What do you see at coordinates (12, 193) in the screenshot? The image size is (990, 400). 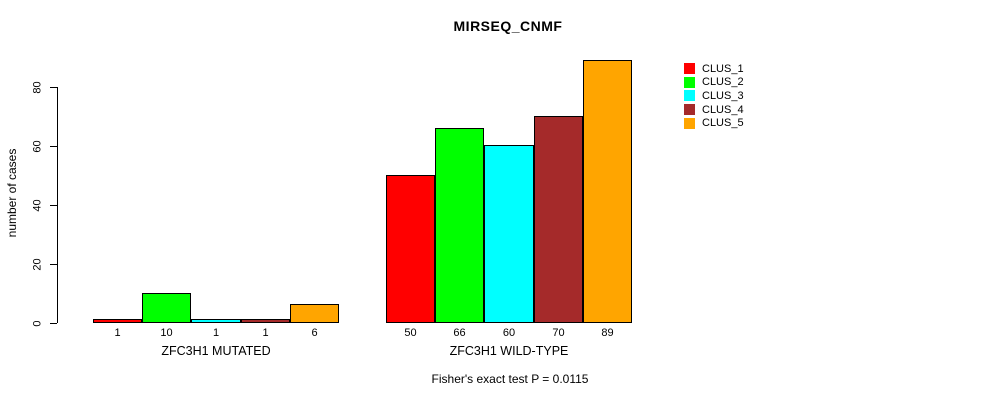 I see `y-axis-title: number of cases` at bounding box center [12, 193].